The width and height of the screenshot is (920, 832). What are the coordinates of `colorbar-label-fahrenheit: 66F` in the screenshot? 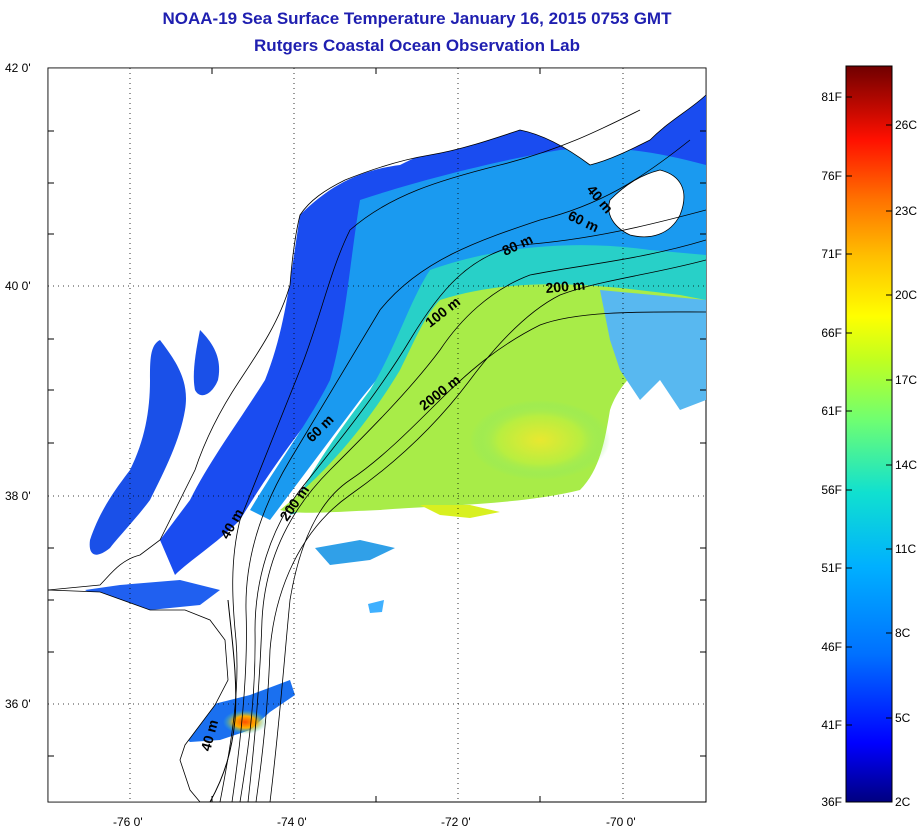 It's located at (831, 333).